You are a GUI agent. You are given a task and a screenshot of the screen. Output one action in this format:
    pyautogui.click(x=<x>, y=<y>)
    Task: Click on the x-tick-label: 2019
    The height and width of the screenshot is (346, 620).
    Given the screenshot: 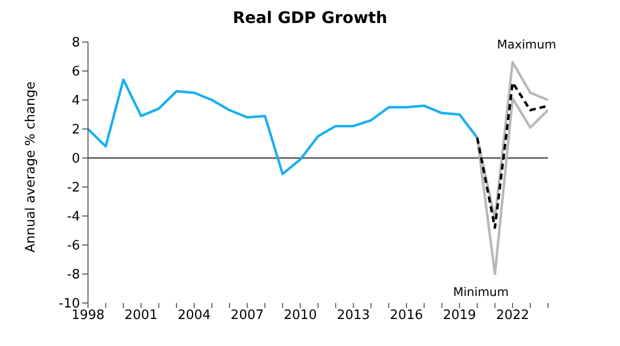 What is the action you would take?
    pyautogui.click(x=459, y=316)
    